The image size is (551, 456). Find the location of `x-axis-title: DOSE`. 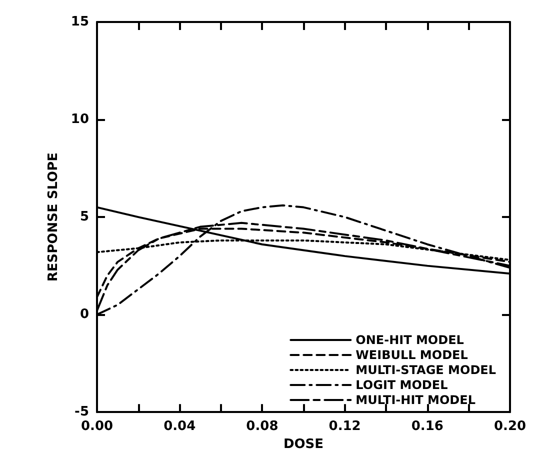

x-axis-title: DOSE is located at coordinates (303, 444).